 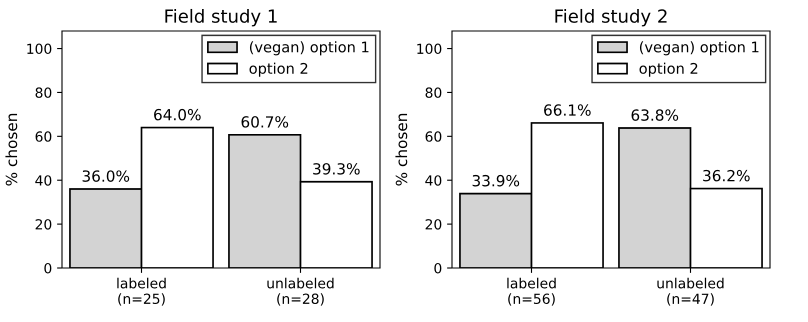 I want to click on data-label: 63.8%, so click(x=655, y=115).